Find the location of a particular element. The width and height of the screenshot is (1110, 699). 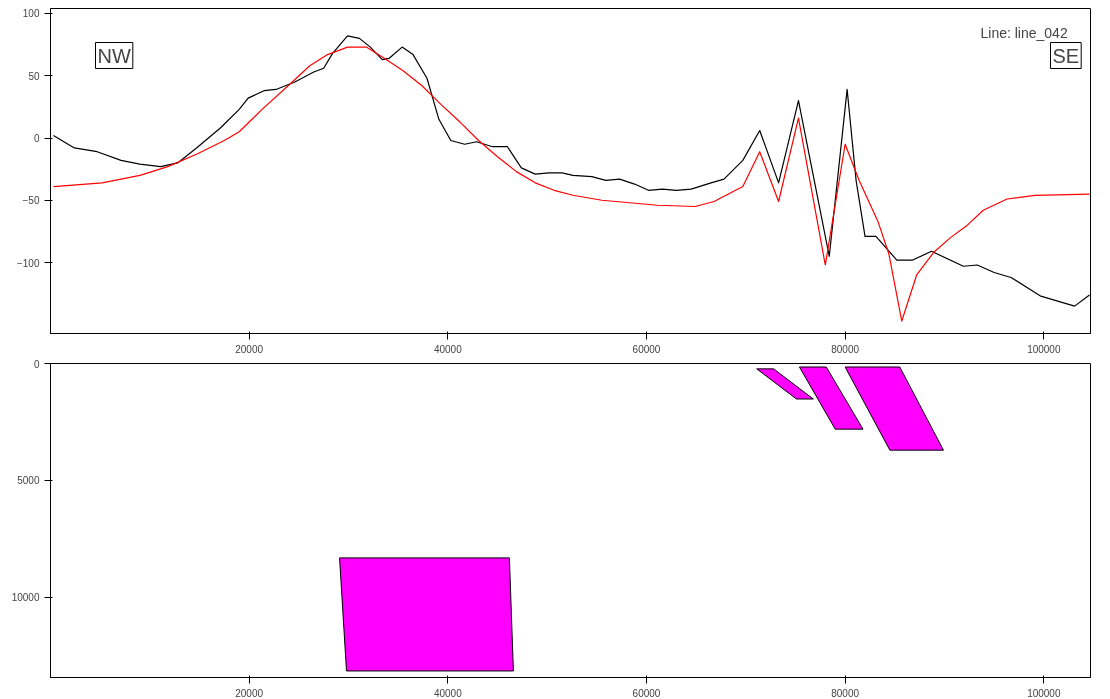

annotation: Line: line_042 is located at coordinates (1024, 32).